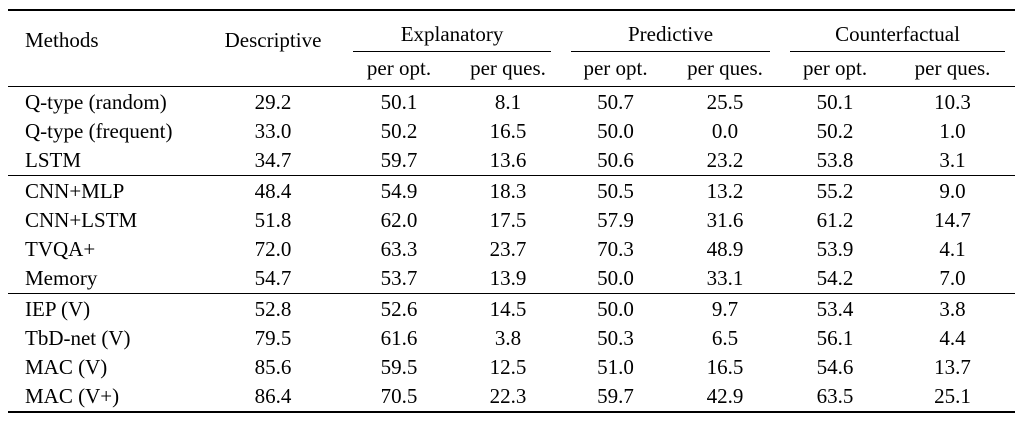  I want to click on value-cell: 16.5, so click(508, 131).